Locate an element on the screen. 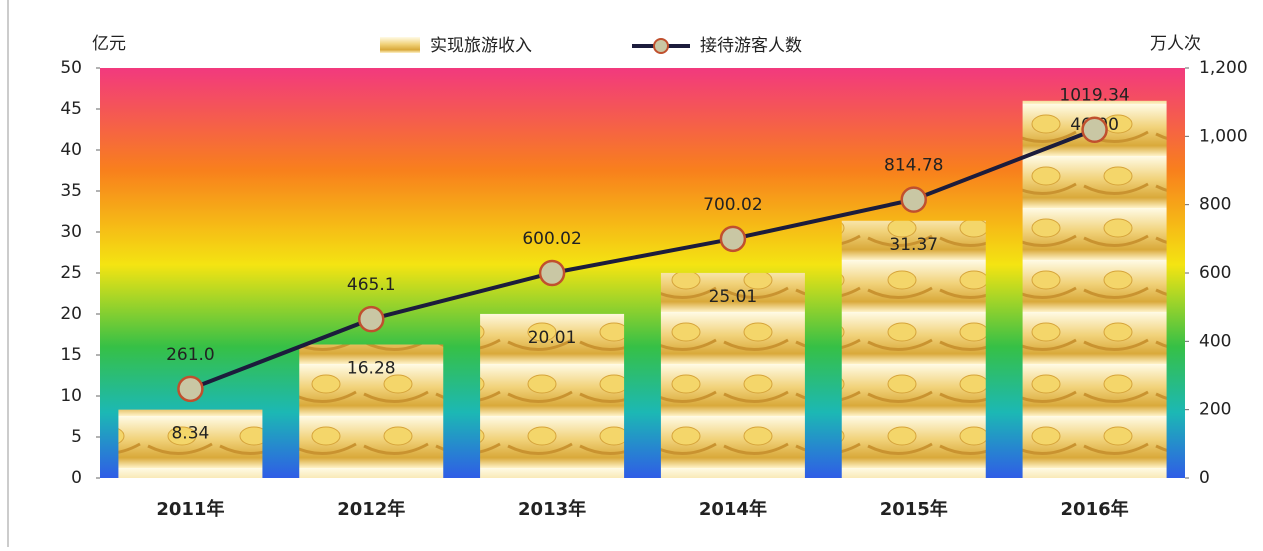  line-value-label: 814.78 is located at coordinates (913, 166).